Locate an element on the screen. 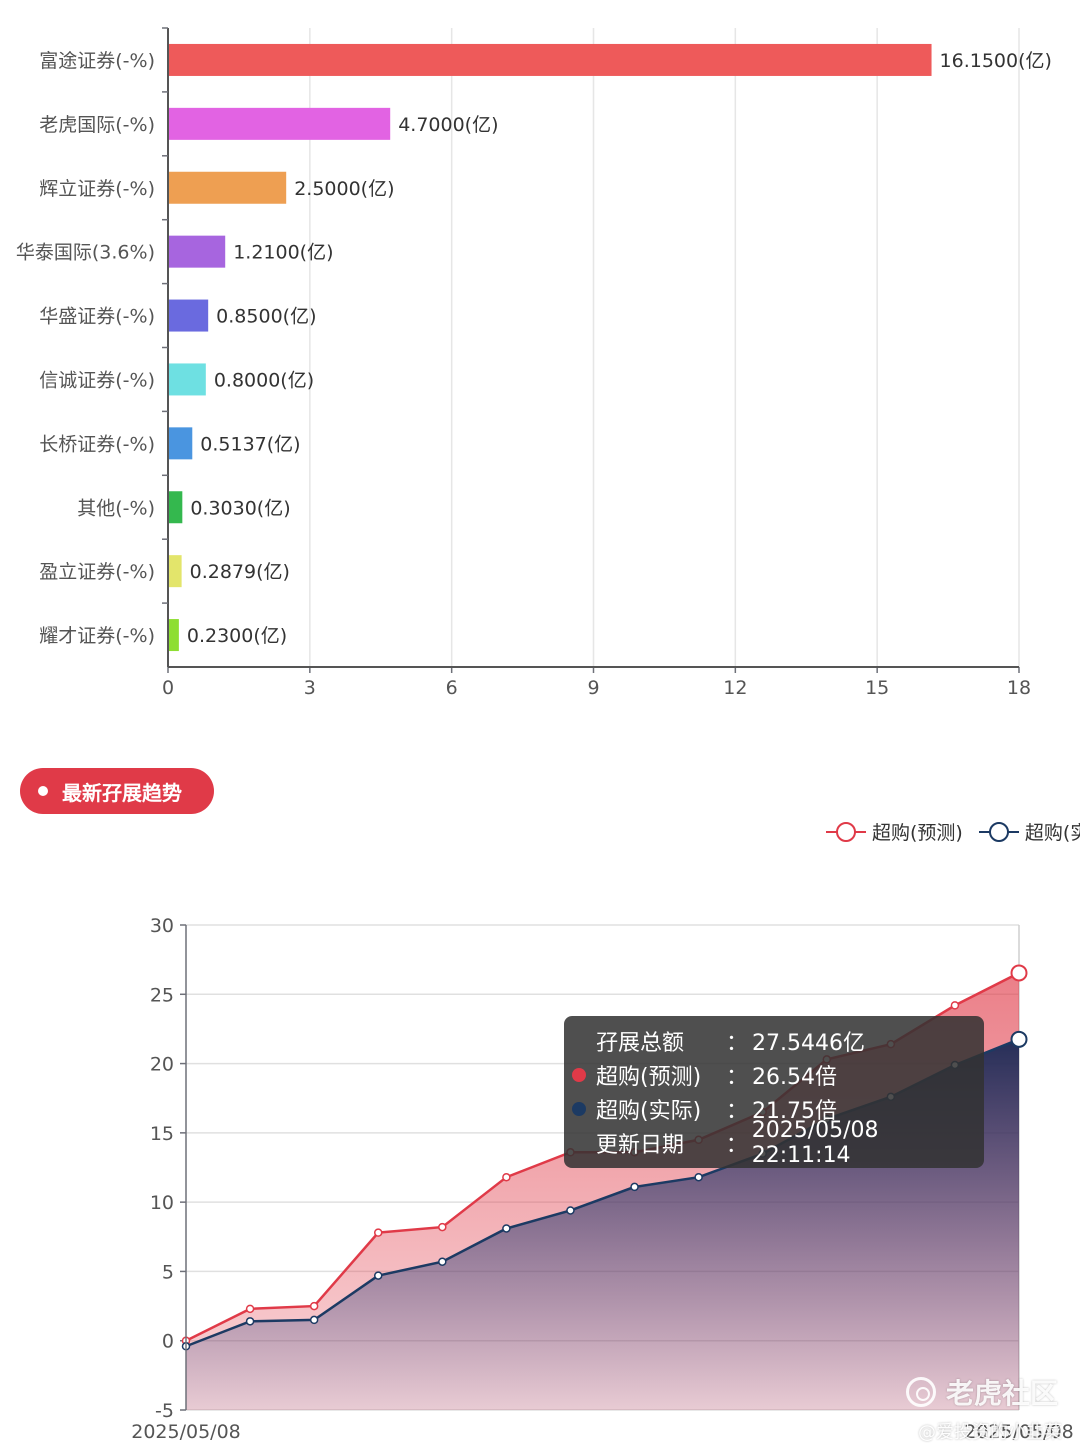 Image resolution: width=1080 pixels, height=1454 pixels. legend-item-actual: 超购(实际) is located at coordinates (1029, 831).